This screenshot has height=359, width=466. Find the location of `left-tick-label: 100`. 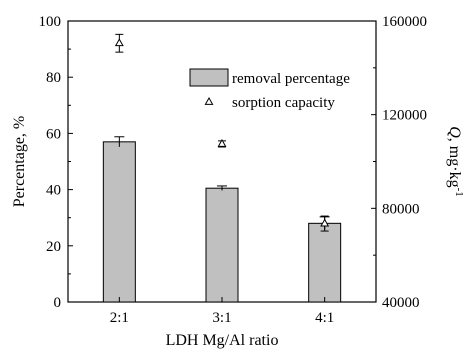

left-tick-label: 100 is located at coordinates (50, 22).